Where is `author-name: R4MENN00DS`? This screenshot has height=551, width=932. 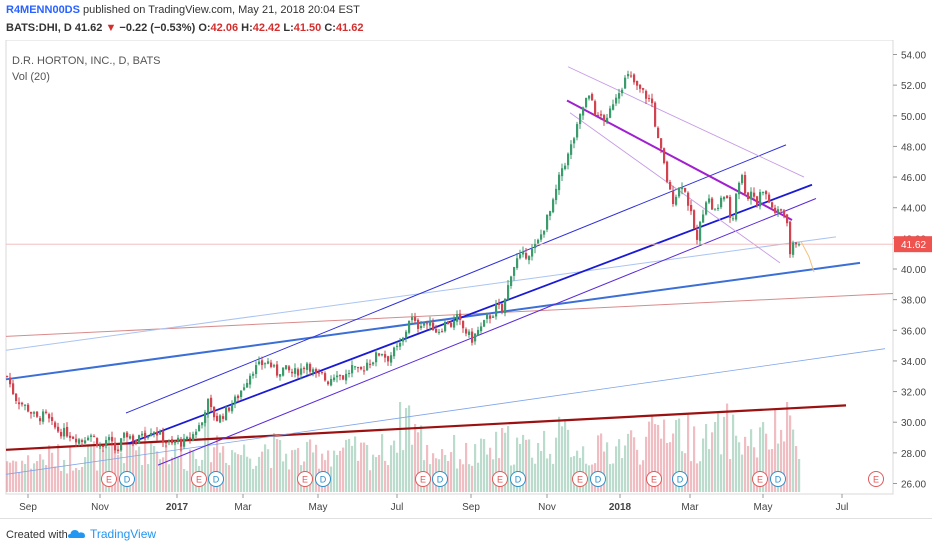 author-name: R4MENN00DS is located at coordinates (43, 10).